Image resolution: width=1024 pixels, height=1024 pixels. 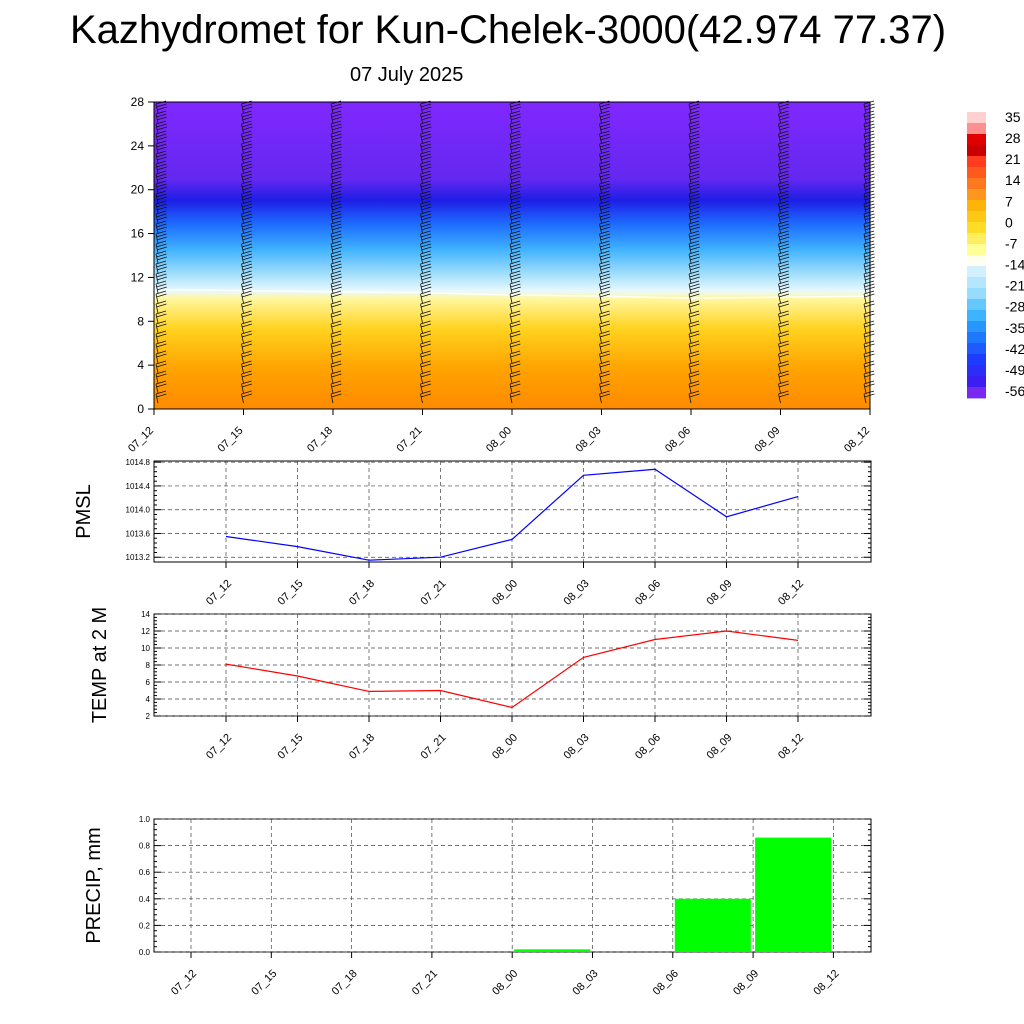 I want to click on x-tick-label: 08_03, so click(x=577, y=593).